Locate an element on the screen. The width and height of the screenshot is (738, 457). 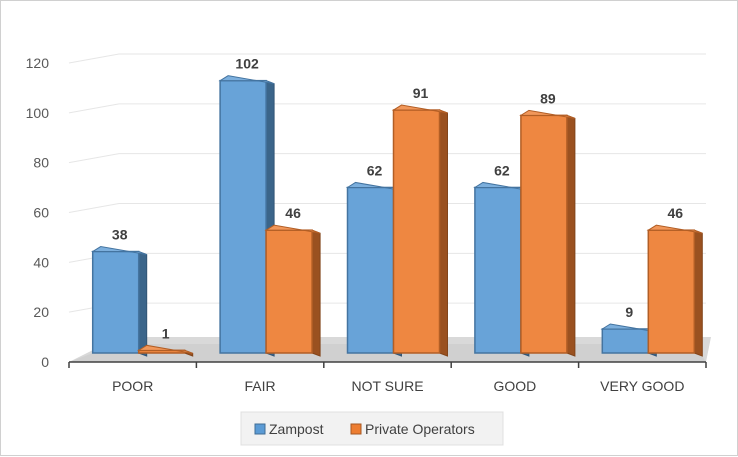
legend-label: Zampost is located at coordinates (296, 429).